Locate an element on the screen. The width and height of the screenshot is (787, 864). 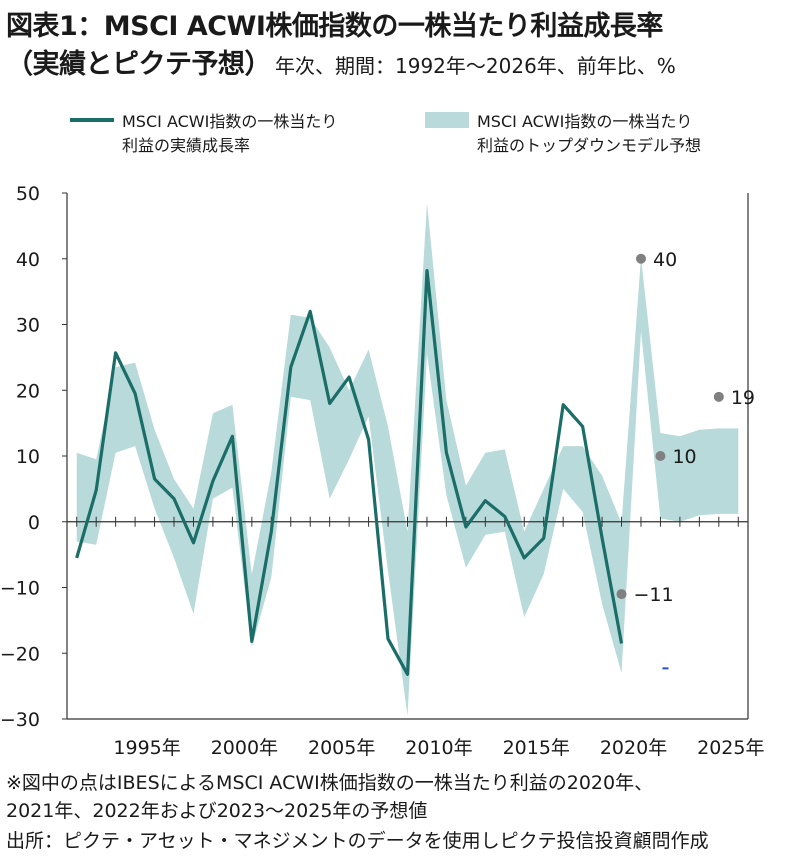
source-note: 出所：ピクテ・アセット・マネジメントのデータを使用しピクテ投信投資顧問作成 is located at coordinates (357, 841).